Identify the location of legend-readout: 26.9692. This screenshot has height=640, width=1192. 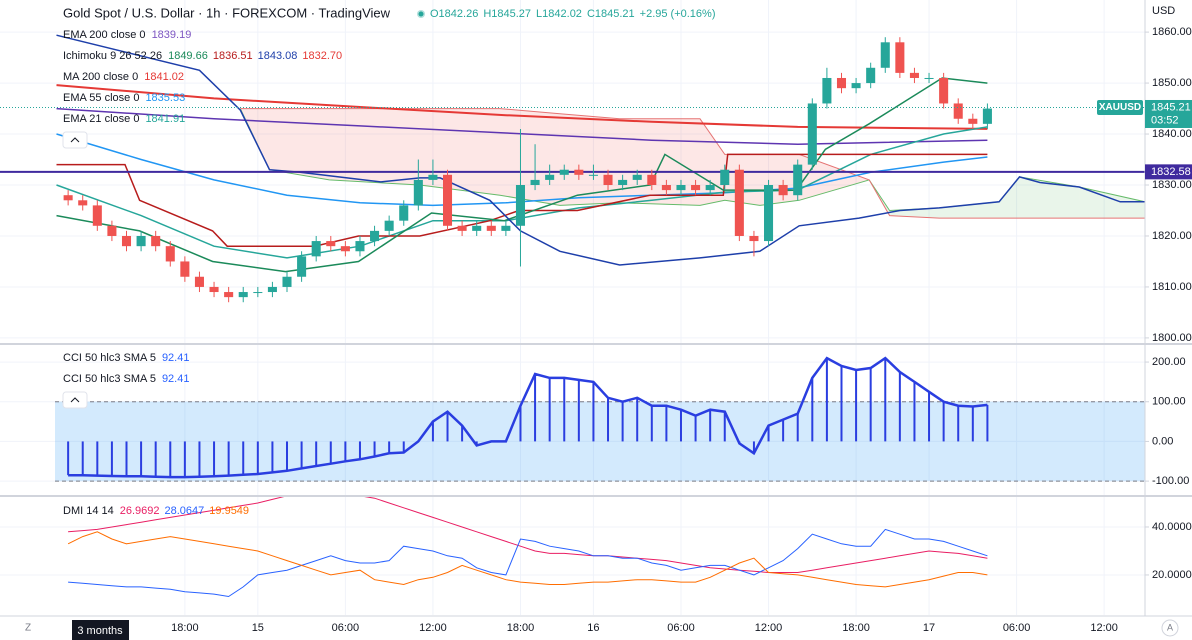
(140, 511).